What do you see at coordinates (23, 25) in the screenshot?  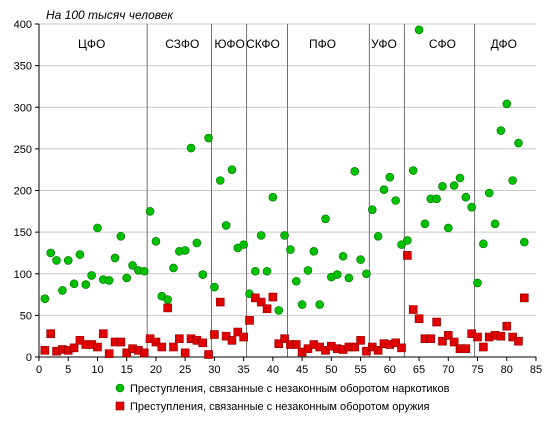 I see `y-tick-label: 400` at bounding box center [23, 25].